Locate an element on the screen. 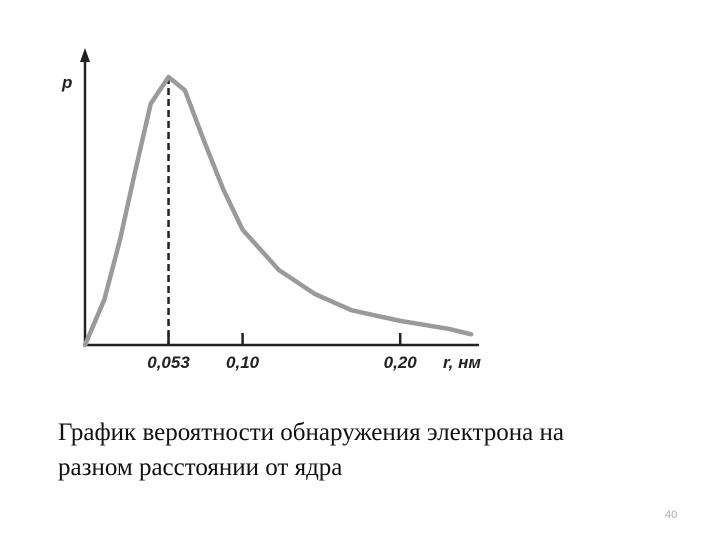 The image size is (720, 540). caption-line: разном расстоянии от ядра is located at coordinates (200, 467).